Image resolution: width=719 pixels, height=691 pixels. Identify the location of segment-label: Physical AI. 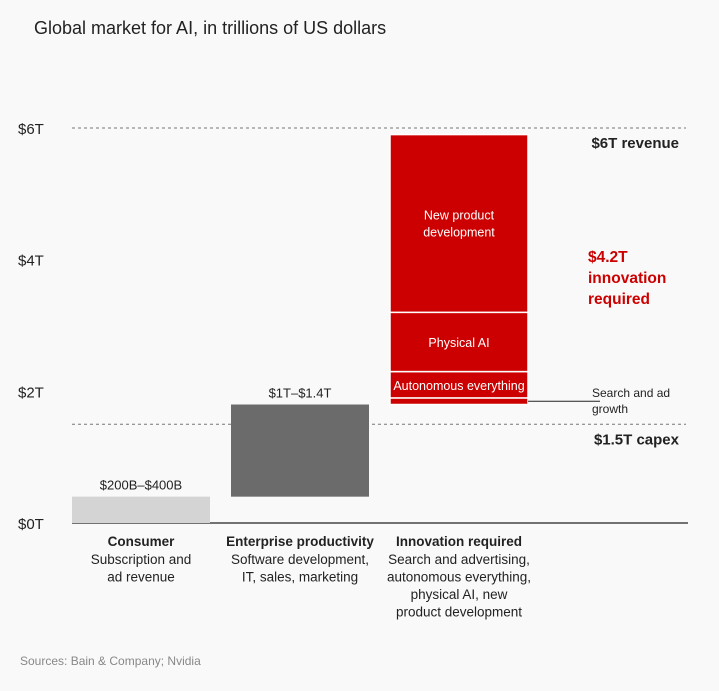
(458, 343).